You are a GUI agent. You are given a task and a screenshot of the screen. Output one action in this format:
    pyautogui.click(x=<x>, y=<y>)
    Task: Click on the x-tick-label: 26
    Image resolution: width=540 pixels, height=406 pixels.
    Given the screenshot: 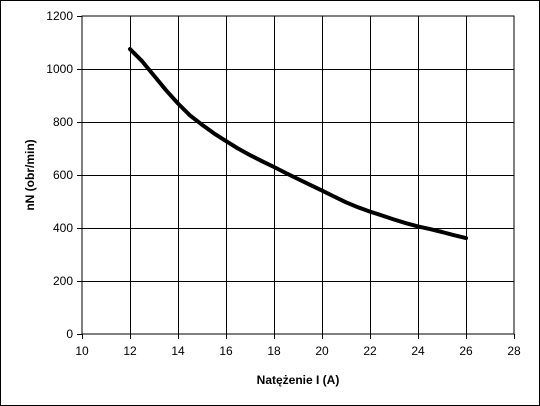 What is the action you would take?
    pyautogui.click(x=466, y=351)
    